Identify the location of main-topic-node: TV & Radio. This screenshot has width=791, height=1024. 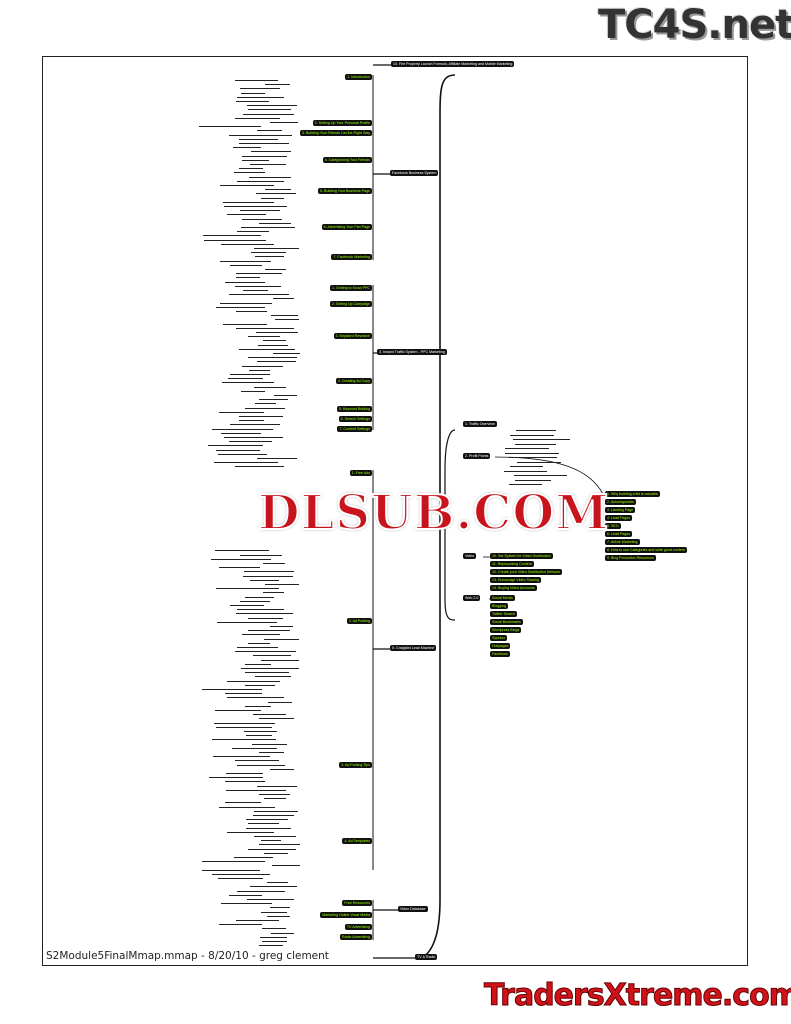
(426, 957).